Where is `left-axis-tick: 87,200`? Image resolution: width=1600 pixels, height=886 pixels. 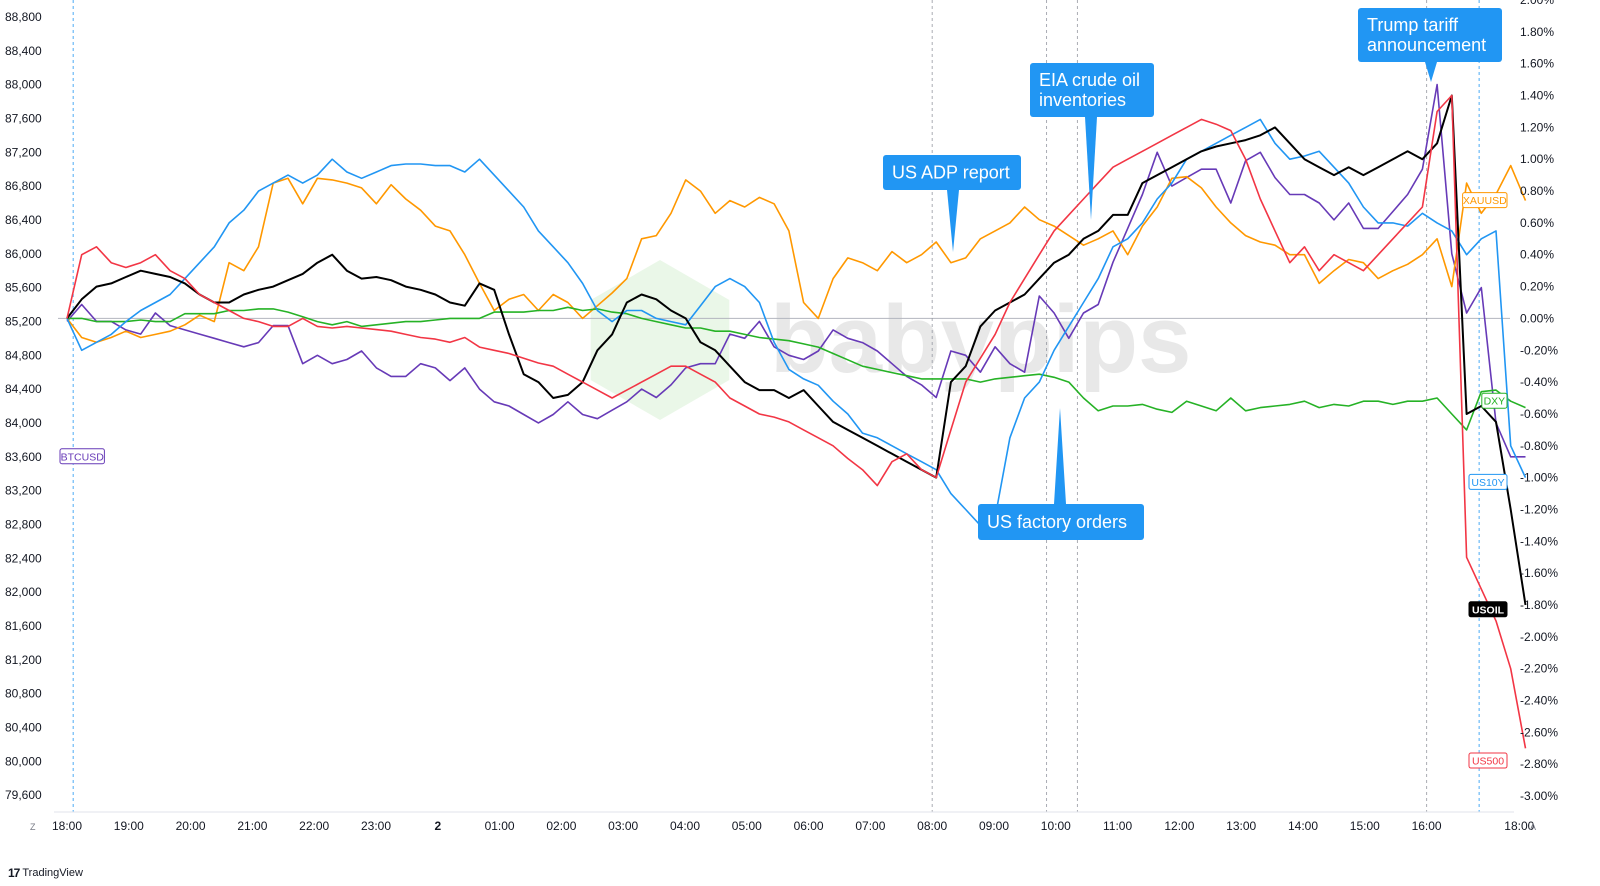
left-axis-tick: 87,200 is located at coordinates (23, 152).